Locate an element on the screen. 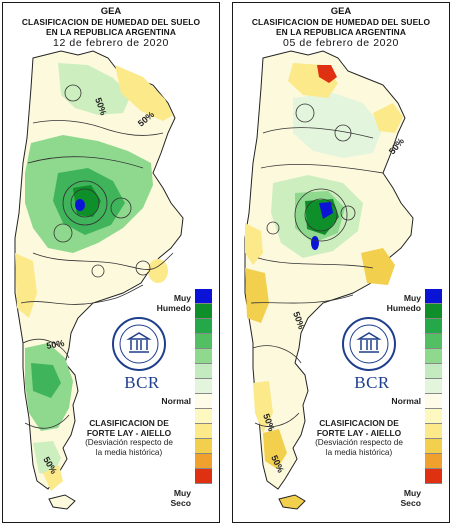  contour-label-3: 50% is located at coordinates (55, 344).